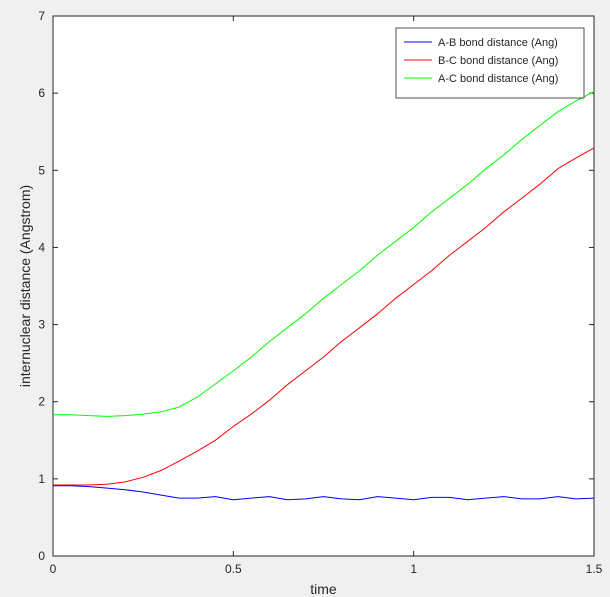 The width and height of the screenshot is (610, 597). What do you see at coordinates (233, 569) in the screenshot?
I see `x-tick-label: 0.5` at bounding box center [233, 569].